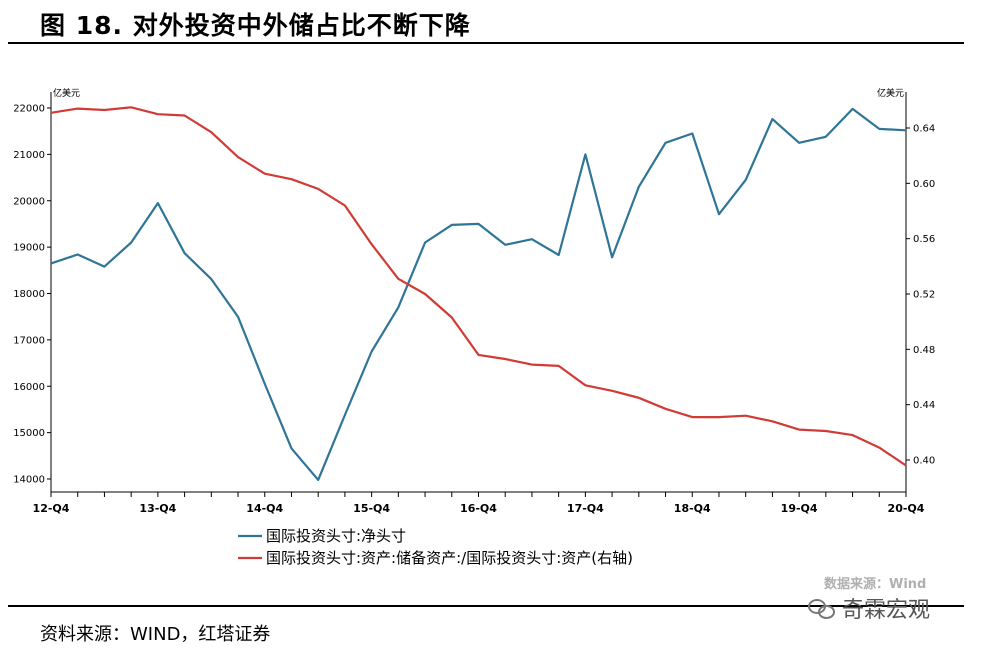 The image size is (982, 650). Describe the element at coordinates (906, 508) in the screenshot. I see `x-tick-label: 20-Q4` at that location.